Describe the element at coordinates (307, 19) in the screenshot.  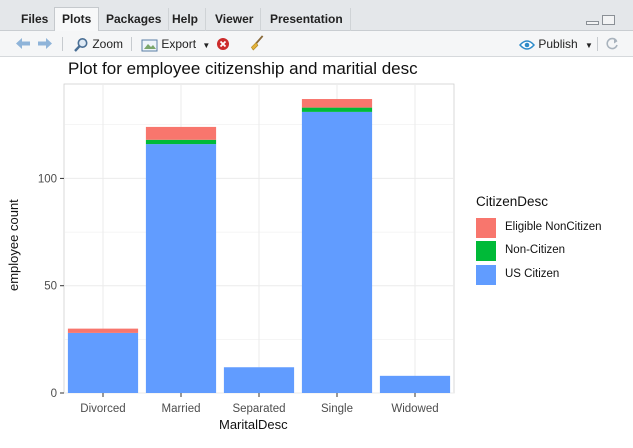
I see `tab-presentation: Presentation` at that location.